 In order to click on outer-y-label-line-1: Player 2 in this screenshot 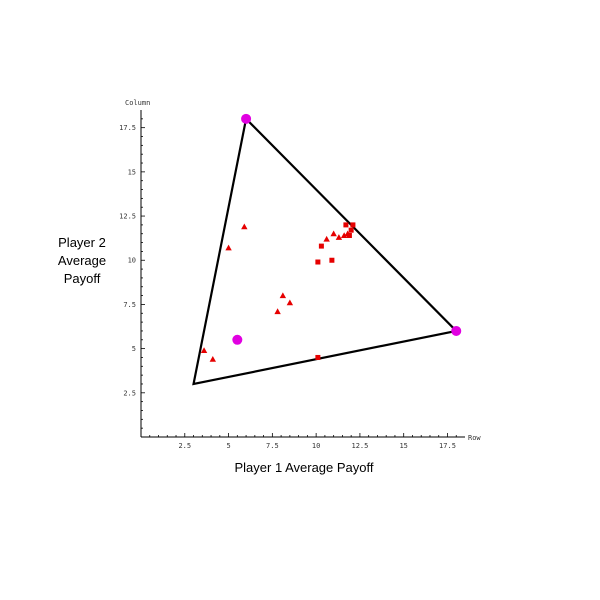, I will do `click(82, 242)`.